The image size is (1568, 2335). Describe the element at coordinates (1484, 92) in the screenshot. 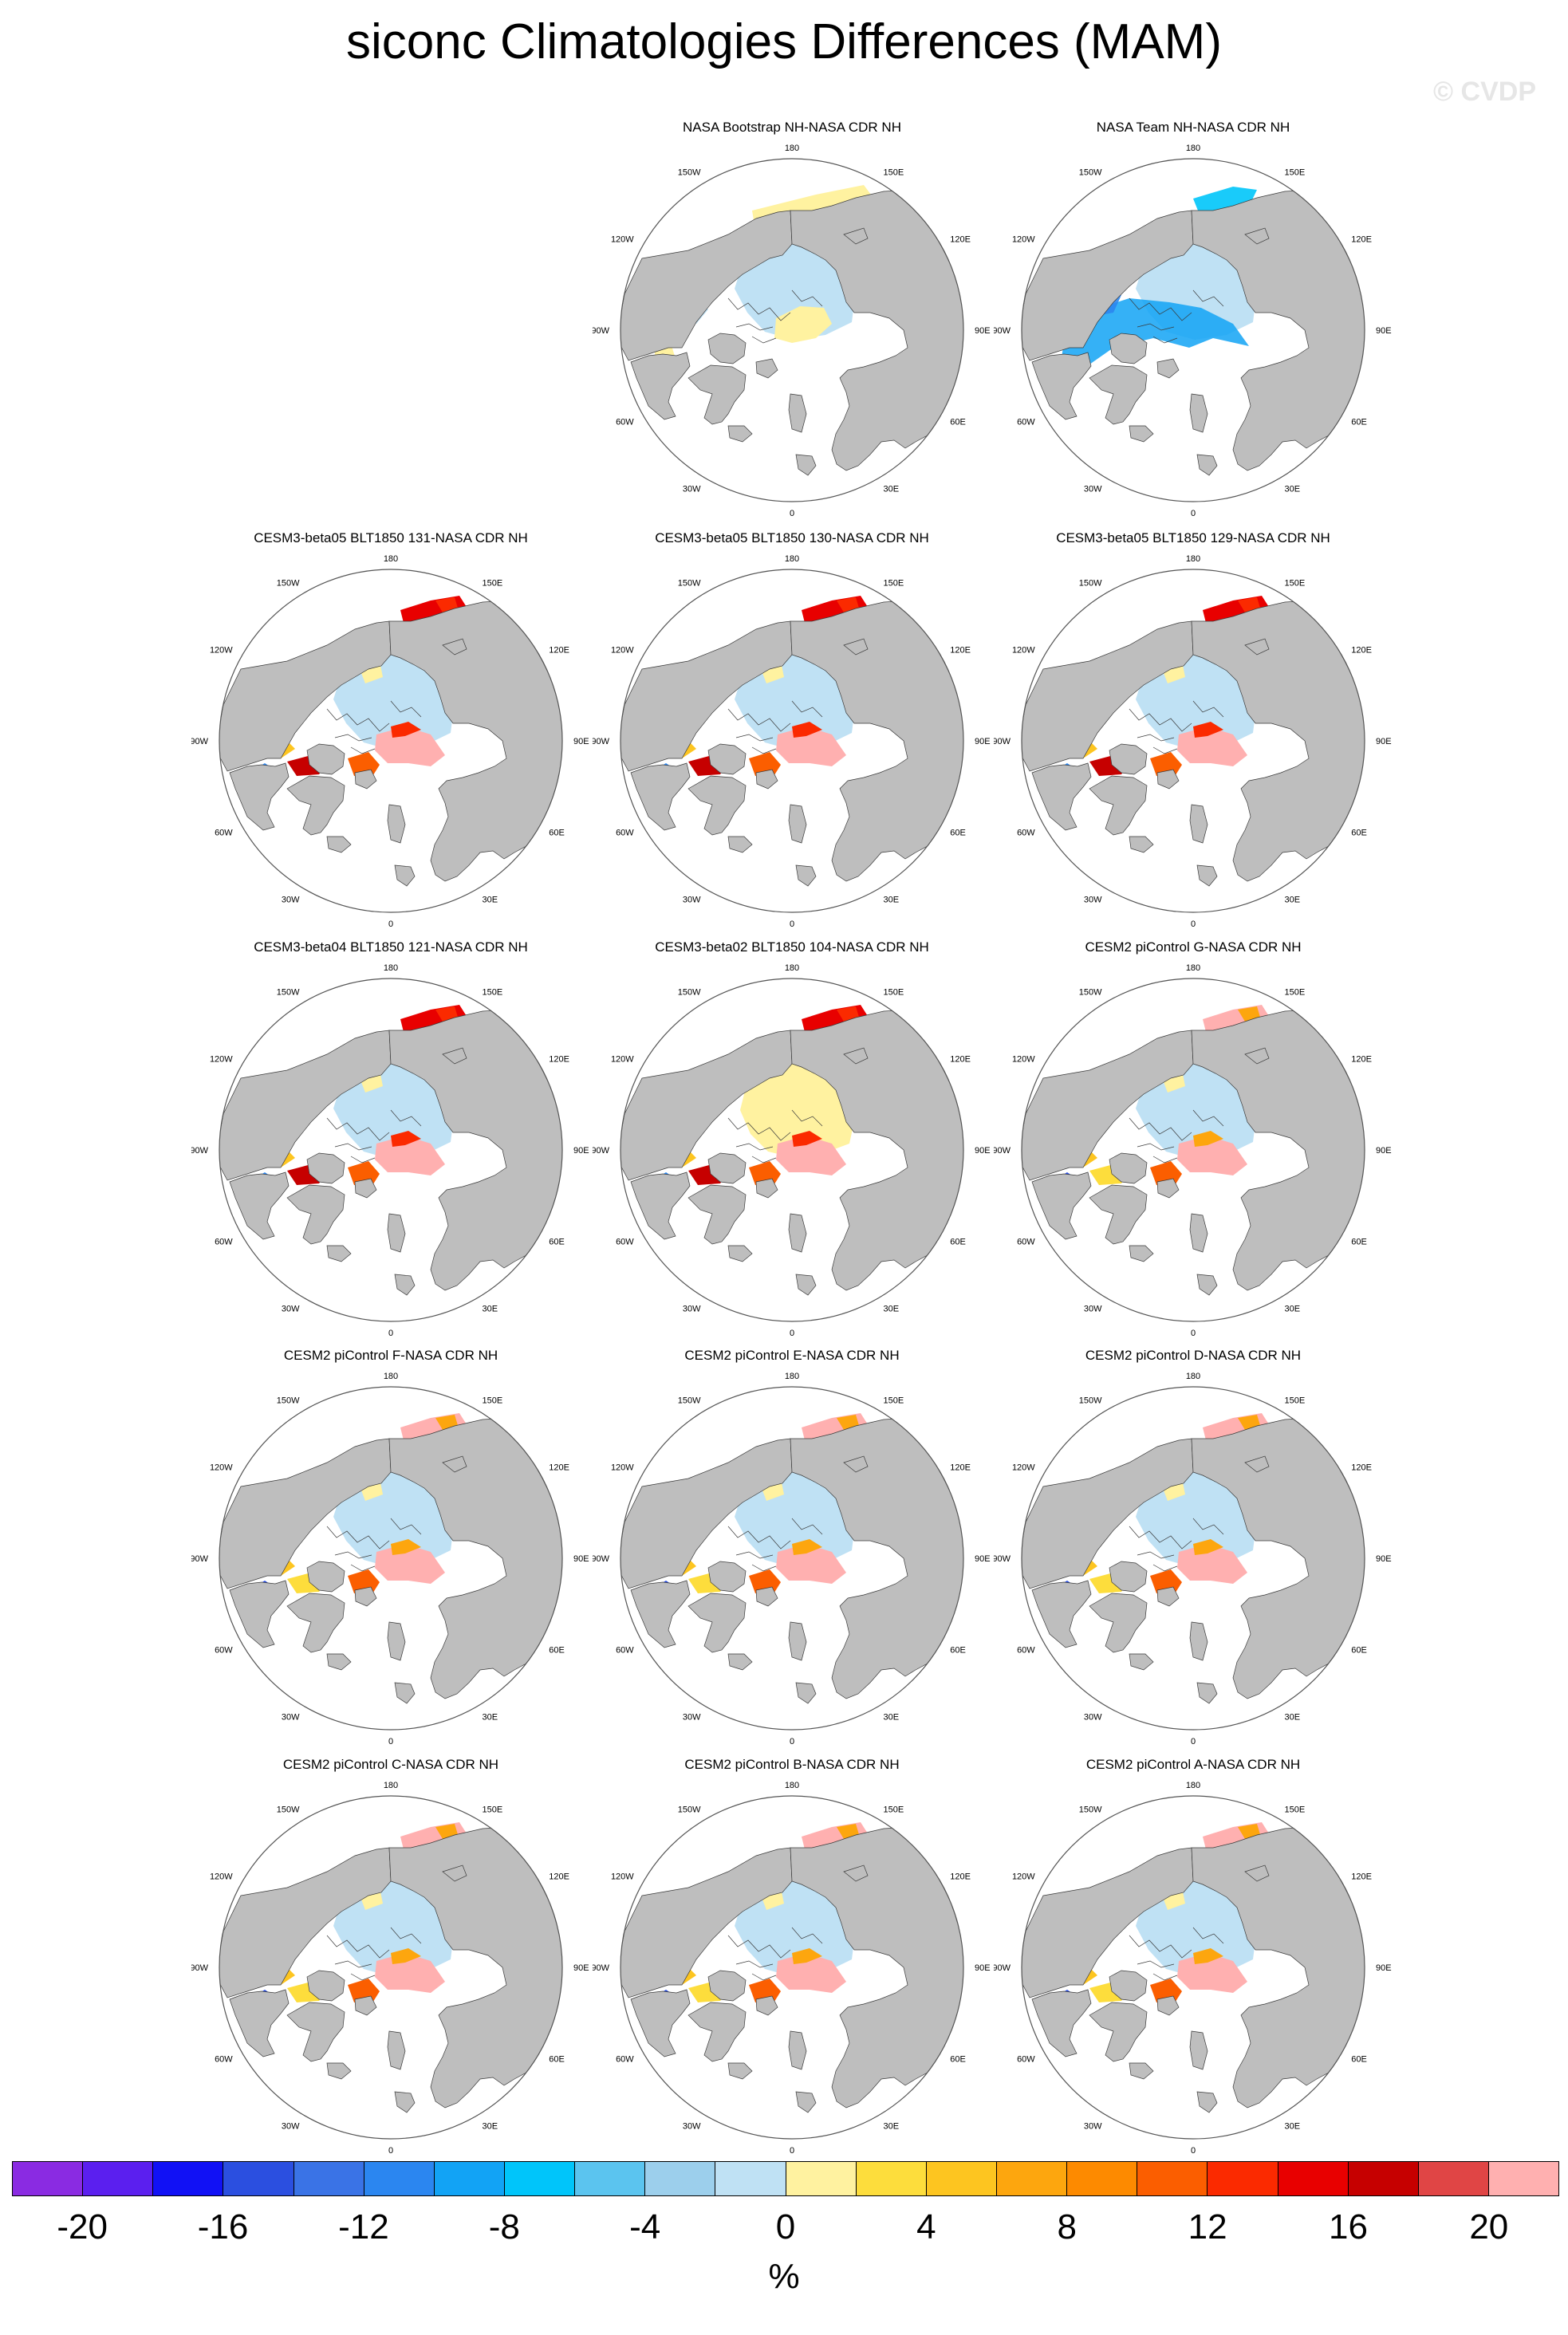

I see `cvdp-watermark: © CVDP` at that location.